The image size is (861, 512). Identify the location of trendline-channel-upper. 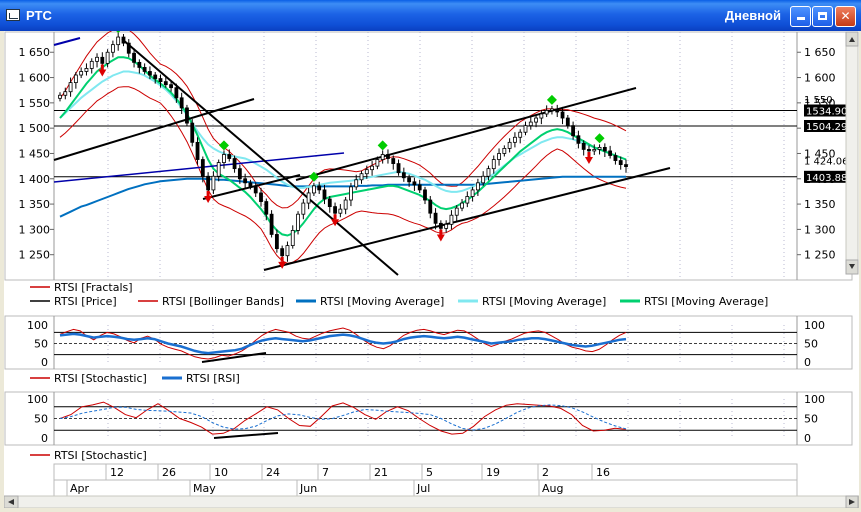
(466, 134).